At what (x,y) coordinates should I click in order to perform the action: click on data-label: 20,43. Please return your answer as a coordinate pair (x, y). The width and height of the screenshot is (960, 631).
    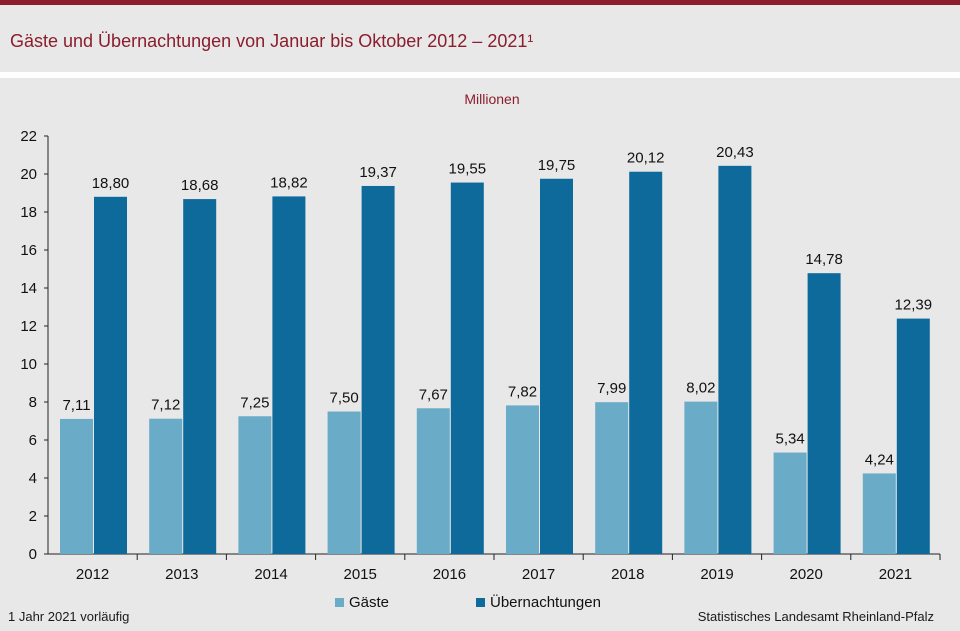
    Looking at the image, I should click on (735, 152).